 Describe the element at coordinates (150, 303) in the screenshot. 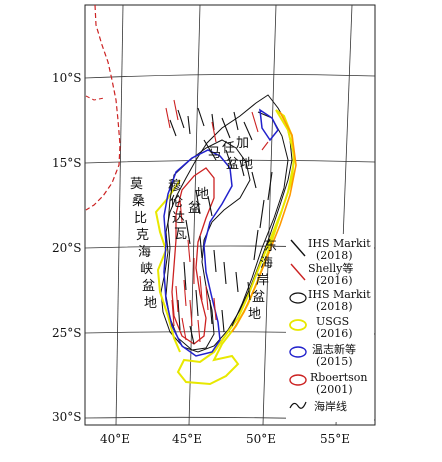

I see `mozambique-char: 地` at that location.